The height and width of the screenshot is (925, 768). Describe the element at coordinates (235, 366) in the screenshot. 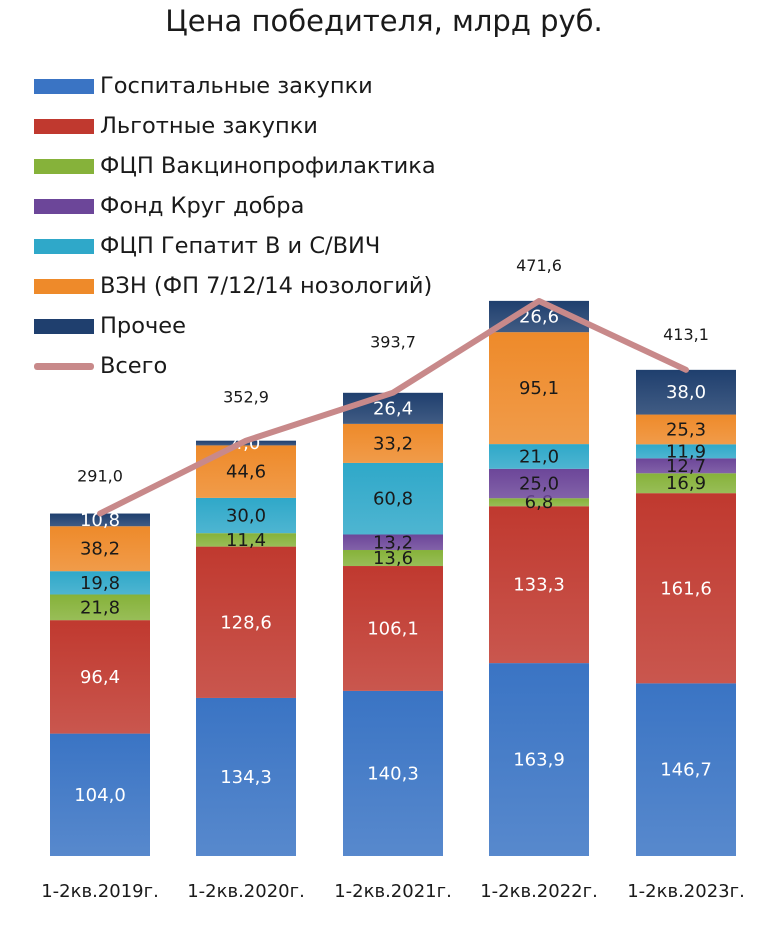

I see `legend-item: Всего` at that location.